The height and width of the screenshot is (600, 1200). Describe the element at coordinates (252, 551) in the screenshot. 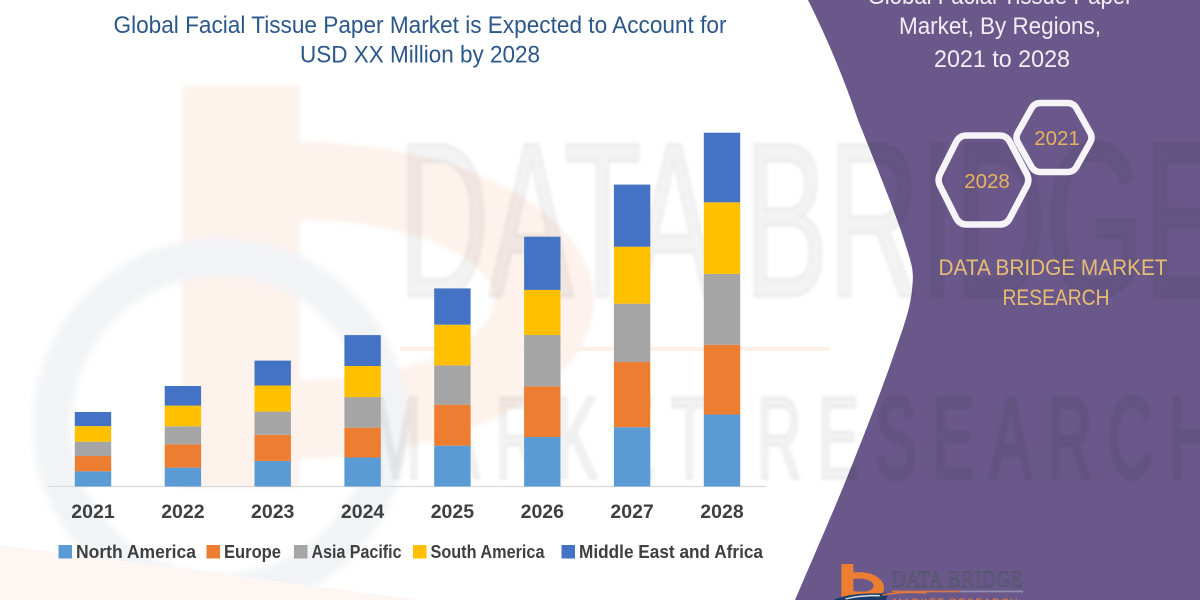

I see `svg-text: Europe` at that location.